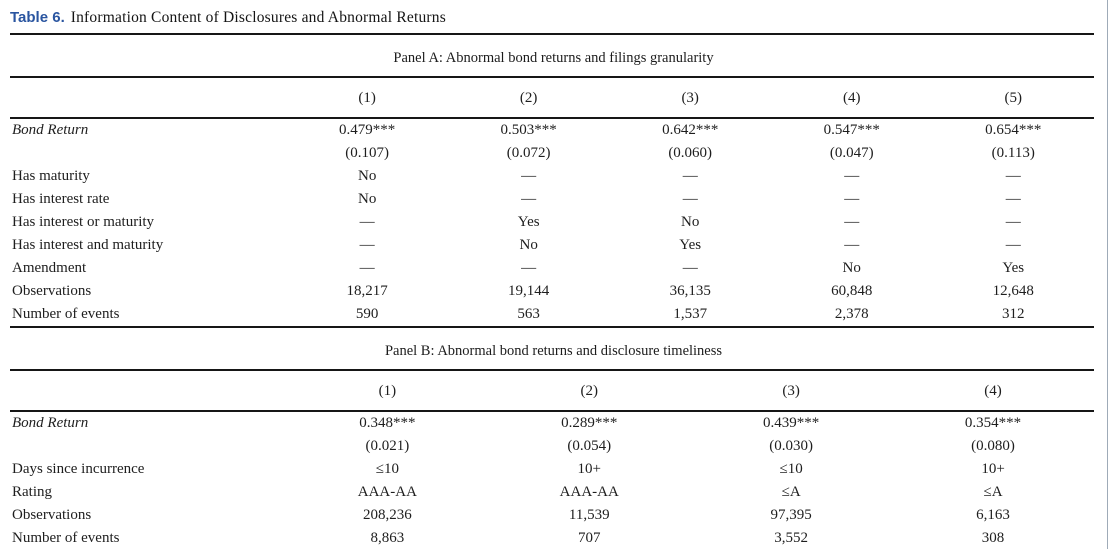 This screenshot has height=549, width=1108. What do you see at coordinates (552, 538) in the screenshot?
I see `table-row: Number of events 8,863 707 3,552 308` at bounding box center [552, 538].